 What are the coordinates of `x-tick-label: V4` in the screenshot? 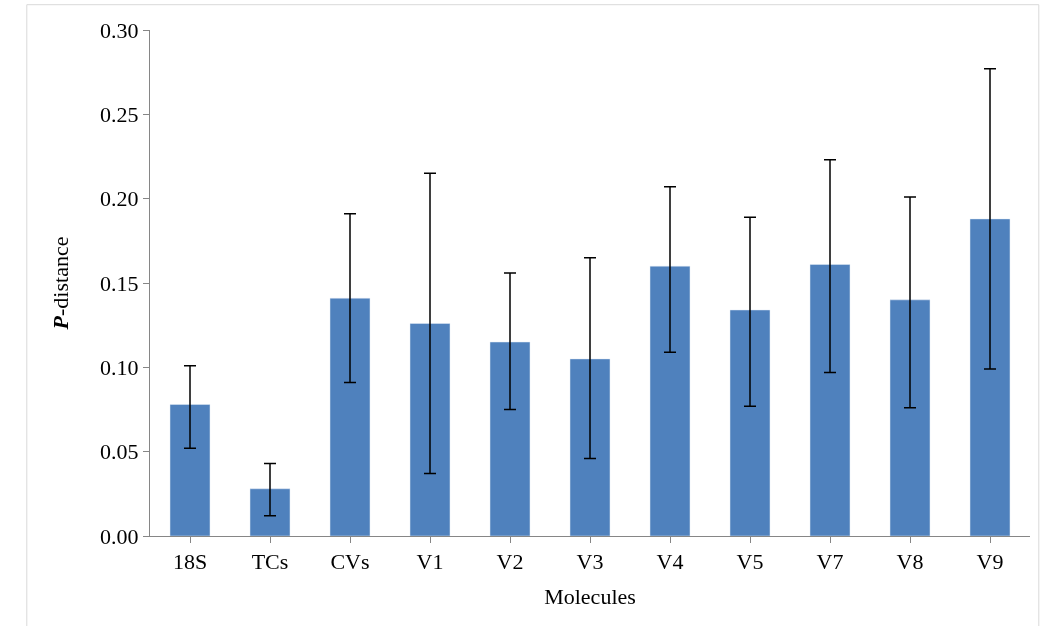 It's located at (670, 562).